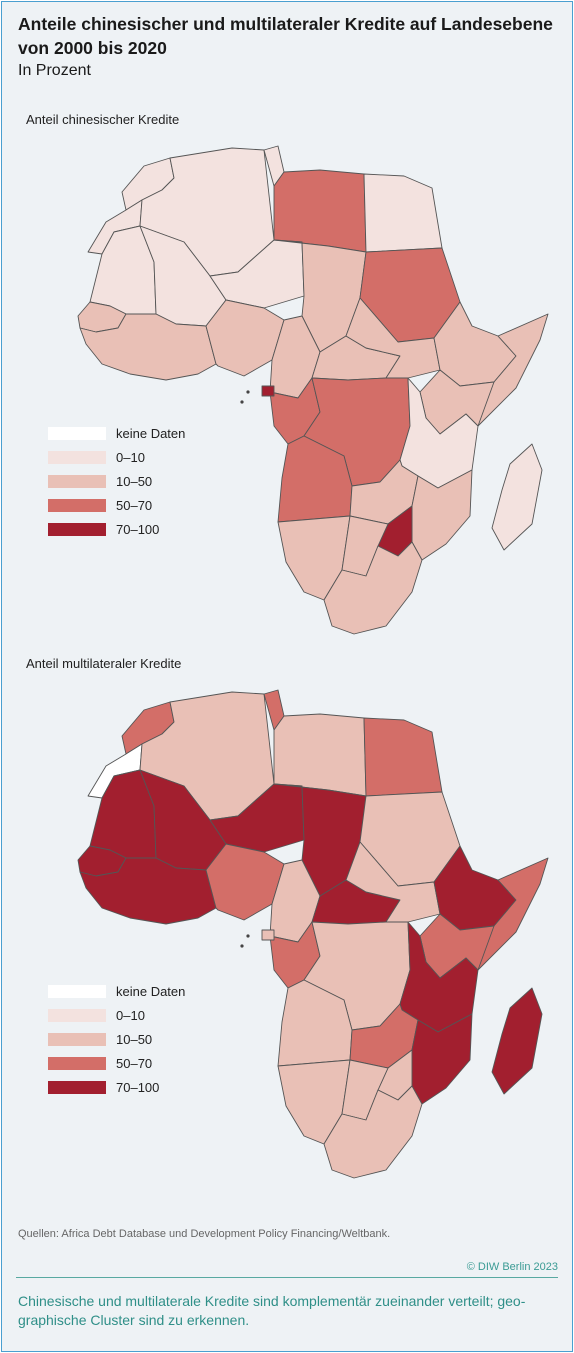 This screenshot has width=574, height=1353. What do you see at coordinates (287, 1277) in the screenshot?
I see `divider` at bounding box center [287, 1277].